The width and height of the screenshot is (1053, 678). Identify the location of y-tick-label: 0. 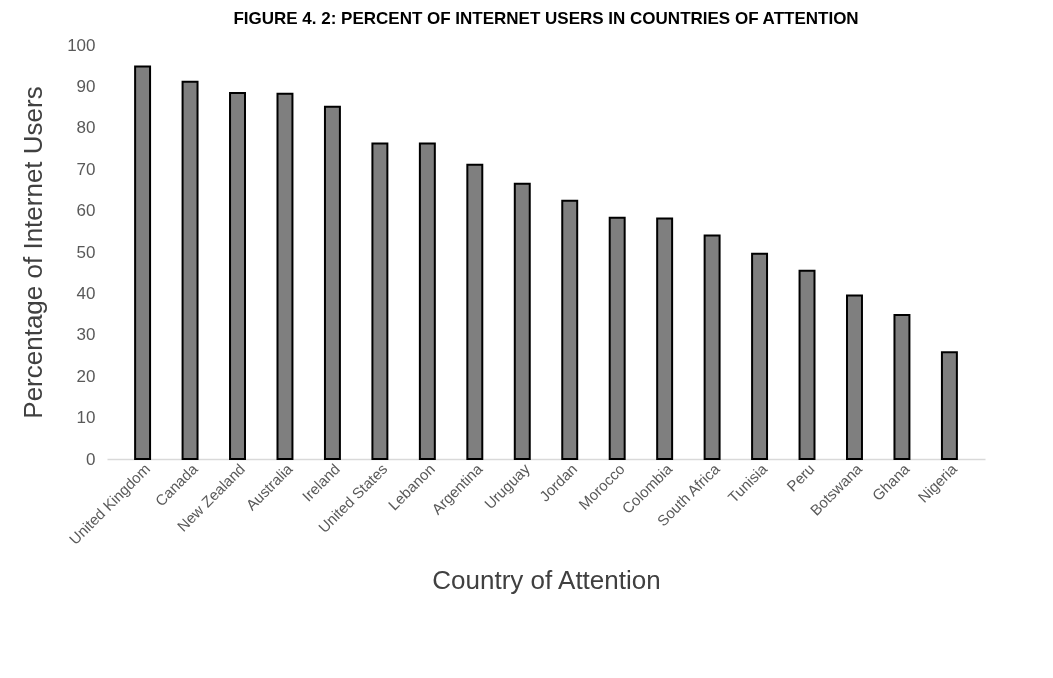
(91, 459).